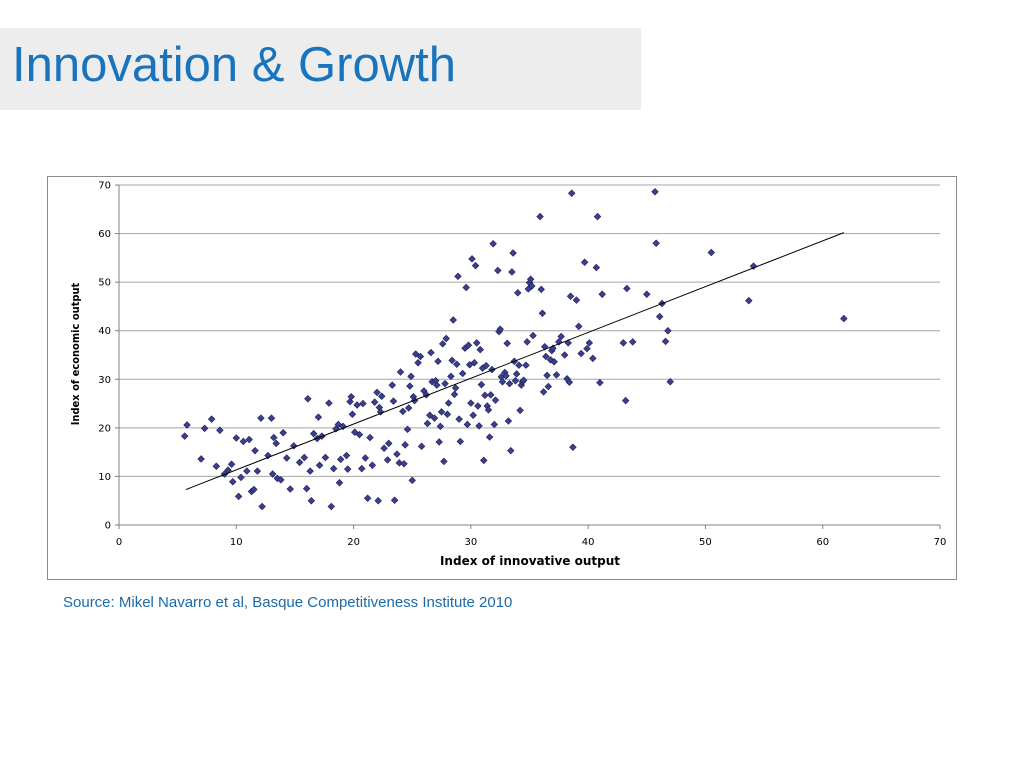  What do you see at coordinates (104, 283) in the screenshot?
I see `y-tick-label: 50` at bounding box center [104, 283].